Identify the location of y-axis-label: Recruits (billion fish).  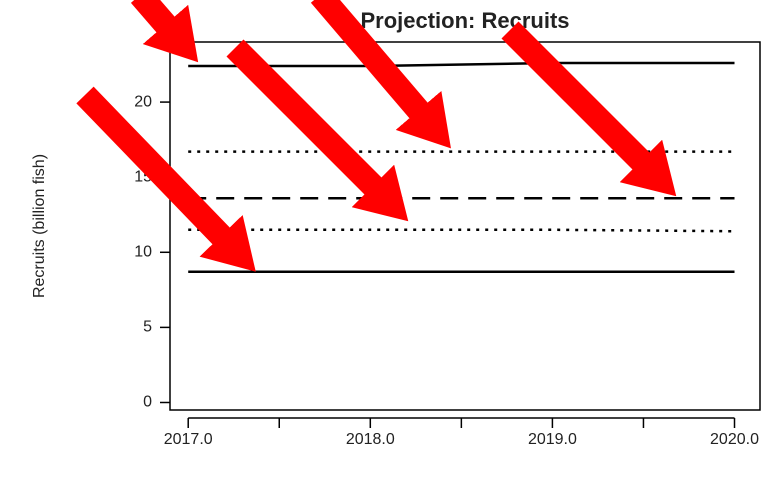
(39, 226).